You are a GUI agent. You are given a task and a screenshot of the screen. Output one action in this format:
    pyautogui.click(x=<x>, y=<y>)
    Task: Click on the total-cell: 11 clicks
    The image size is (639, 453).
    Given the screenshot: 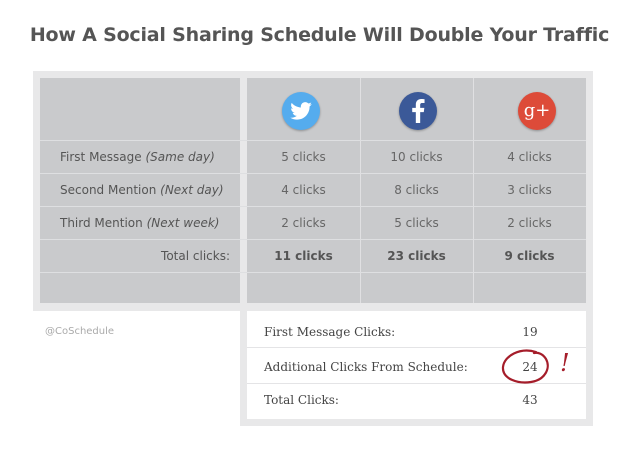 What is the action you would take?
    pyautogui.click(x=303, y=256)
    